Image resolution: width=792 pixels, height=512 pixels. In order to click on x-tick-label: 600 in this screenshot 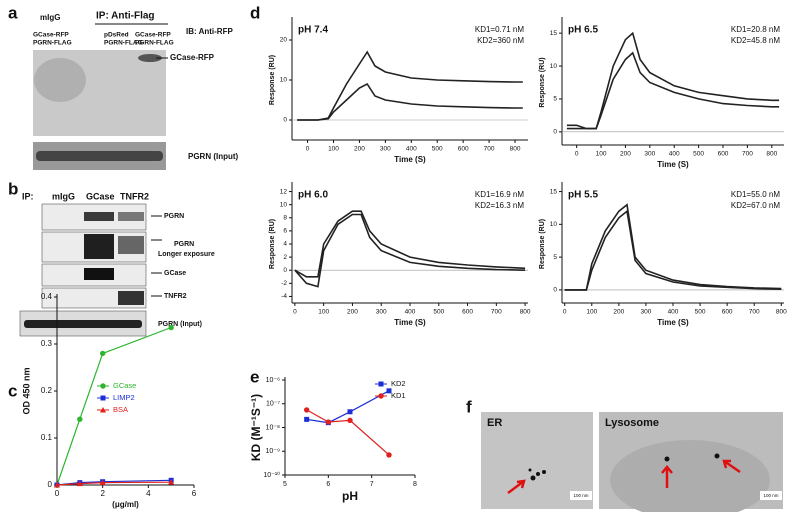, I will do `click(727, 312)`.